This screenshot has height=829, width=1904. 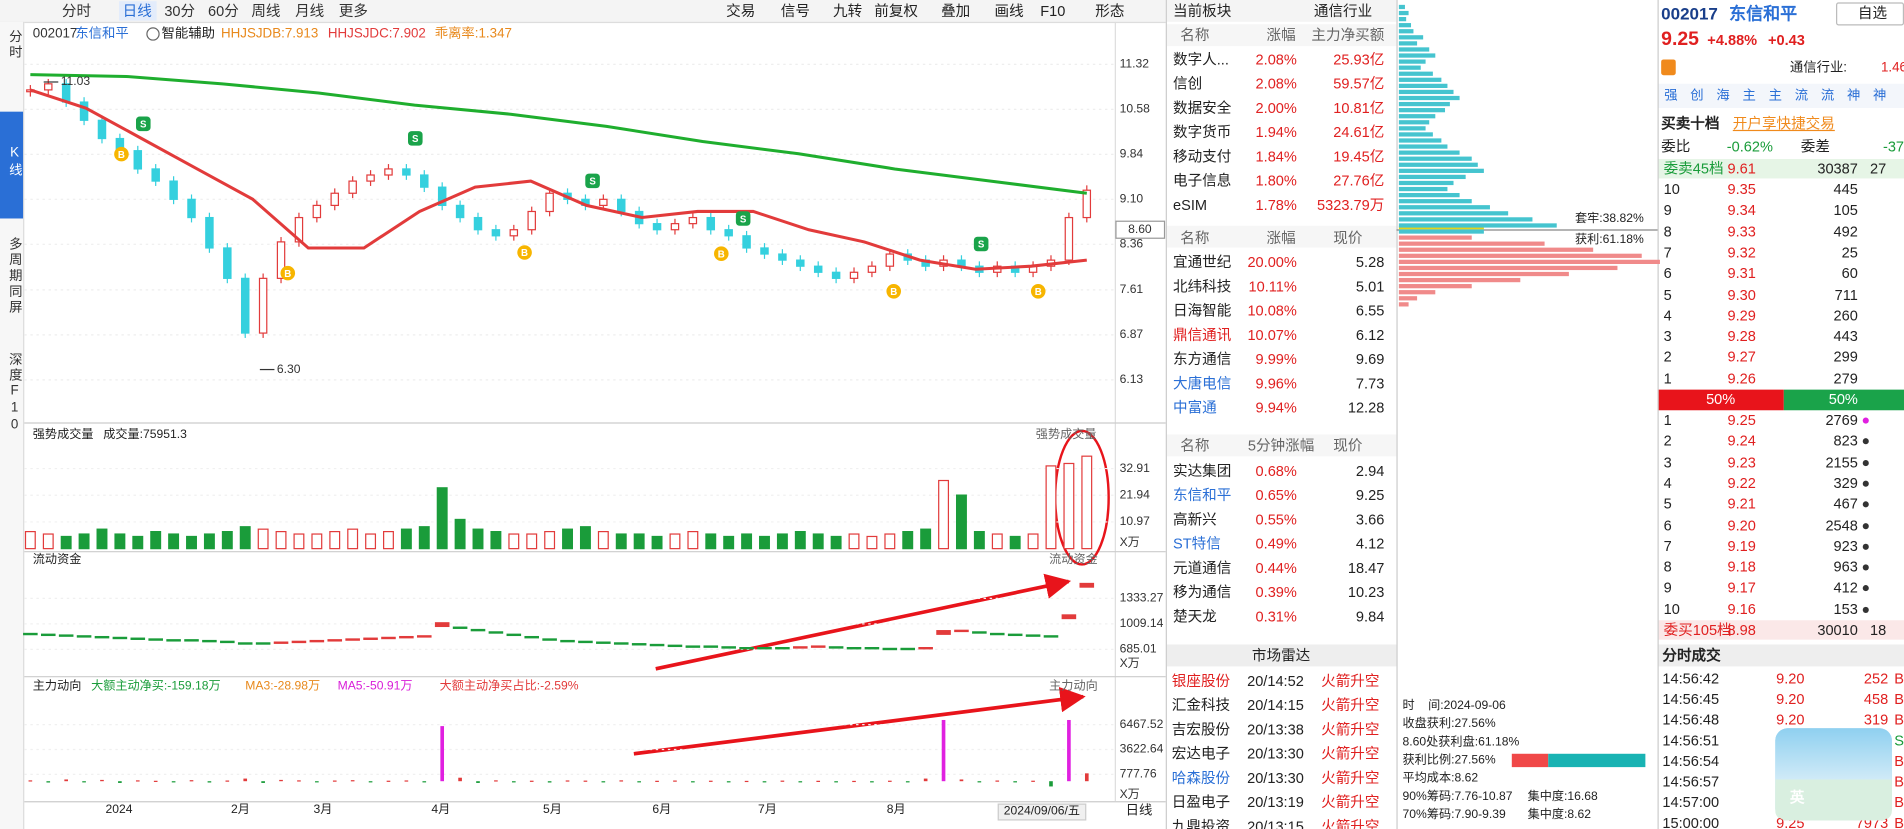 I want to click on row-name: eSIM, so click(x=1190, y=205).